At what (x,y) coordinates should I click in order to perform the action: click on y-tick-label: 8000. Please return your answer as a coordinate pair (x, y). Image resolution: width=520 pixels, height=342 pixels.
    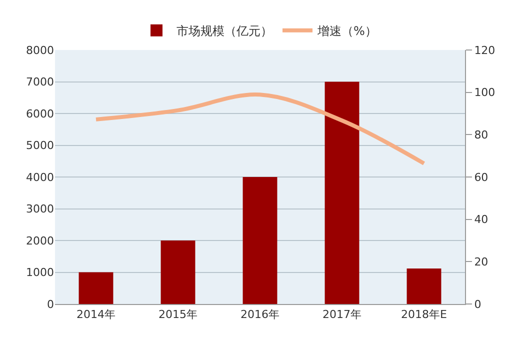
    Looking at the image, I should click on (40, 50).